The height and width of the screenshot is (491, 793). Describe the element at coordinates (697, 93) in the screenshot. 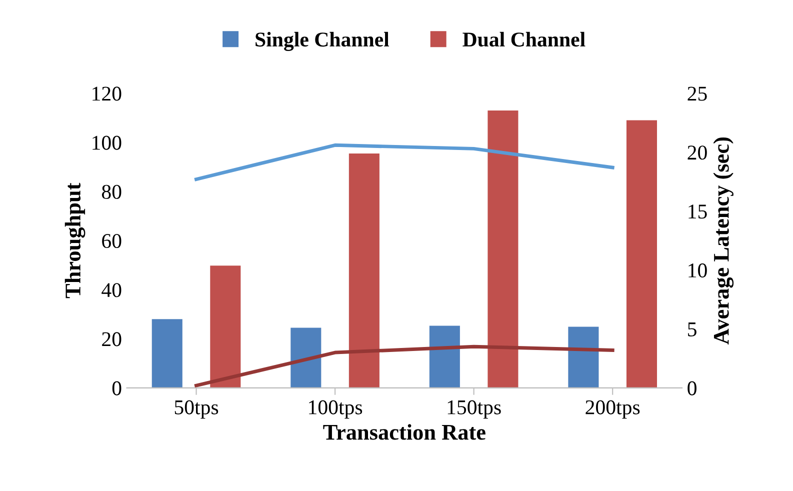

I see `y2-tick-label: 25` at that location.